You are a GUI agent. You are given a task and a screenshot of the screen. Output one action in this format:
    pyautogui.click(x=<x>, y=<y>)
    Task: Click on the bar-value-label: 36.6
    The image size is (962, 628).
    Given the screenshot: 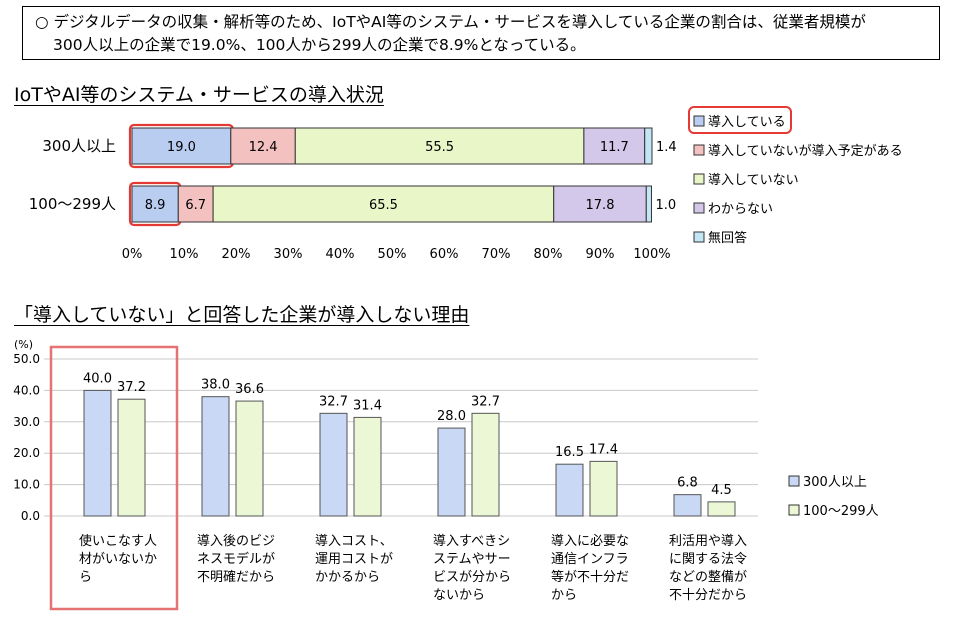 What is the action you would take?
    pyautogui.click(x=249, y=389)
    